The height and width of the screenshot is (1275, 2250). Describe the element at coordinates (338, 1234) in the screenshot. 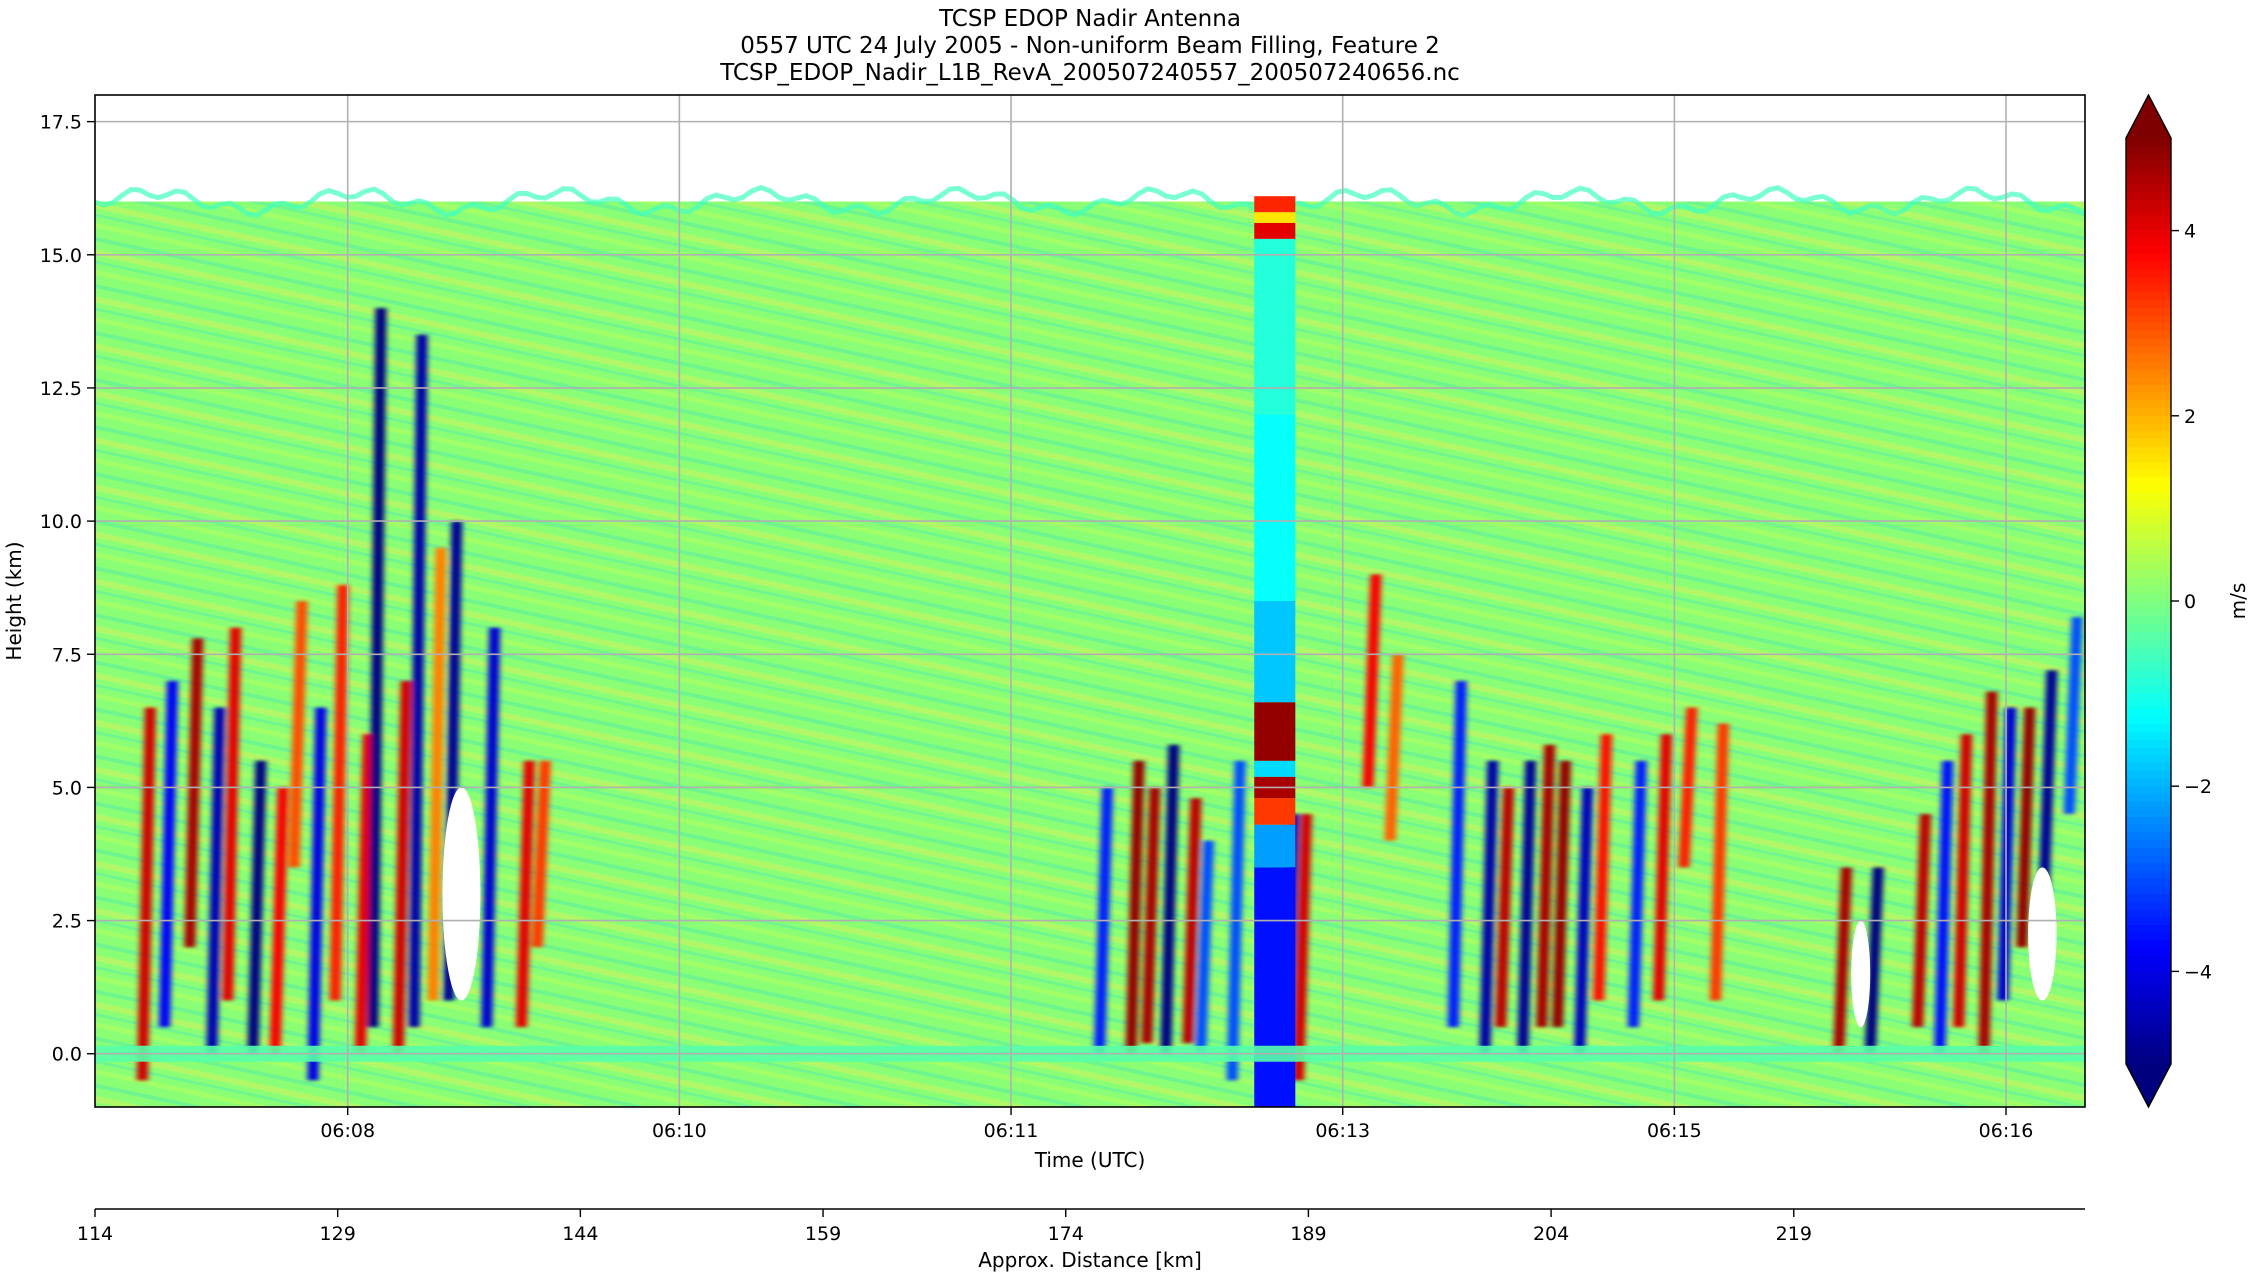

I see `distance-tick-label: 129` at that location.